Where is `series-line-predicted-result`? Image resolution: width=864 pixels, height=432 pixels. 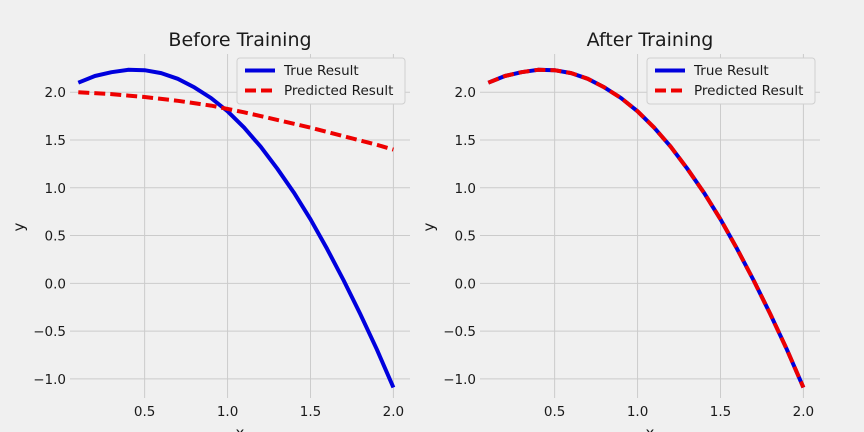 series-line-predicted-result is located at coordinates (236, 121).